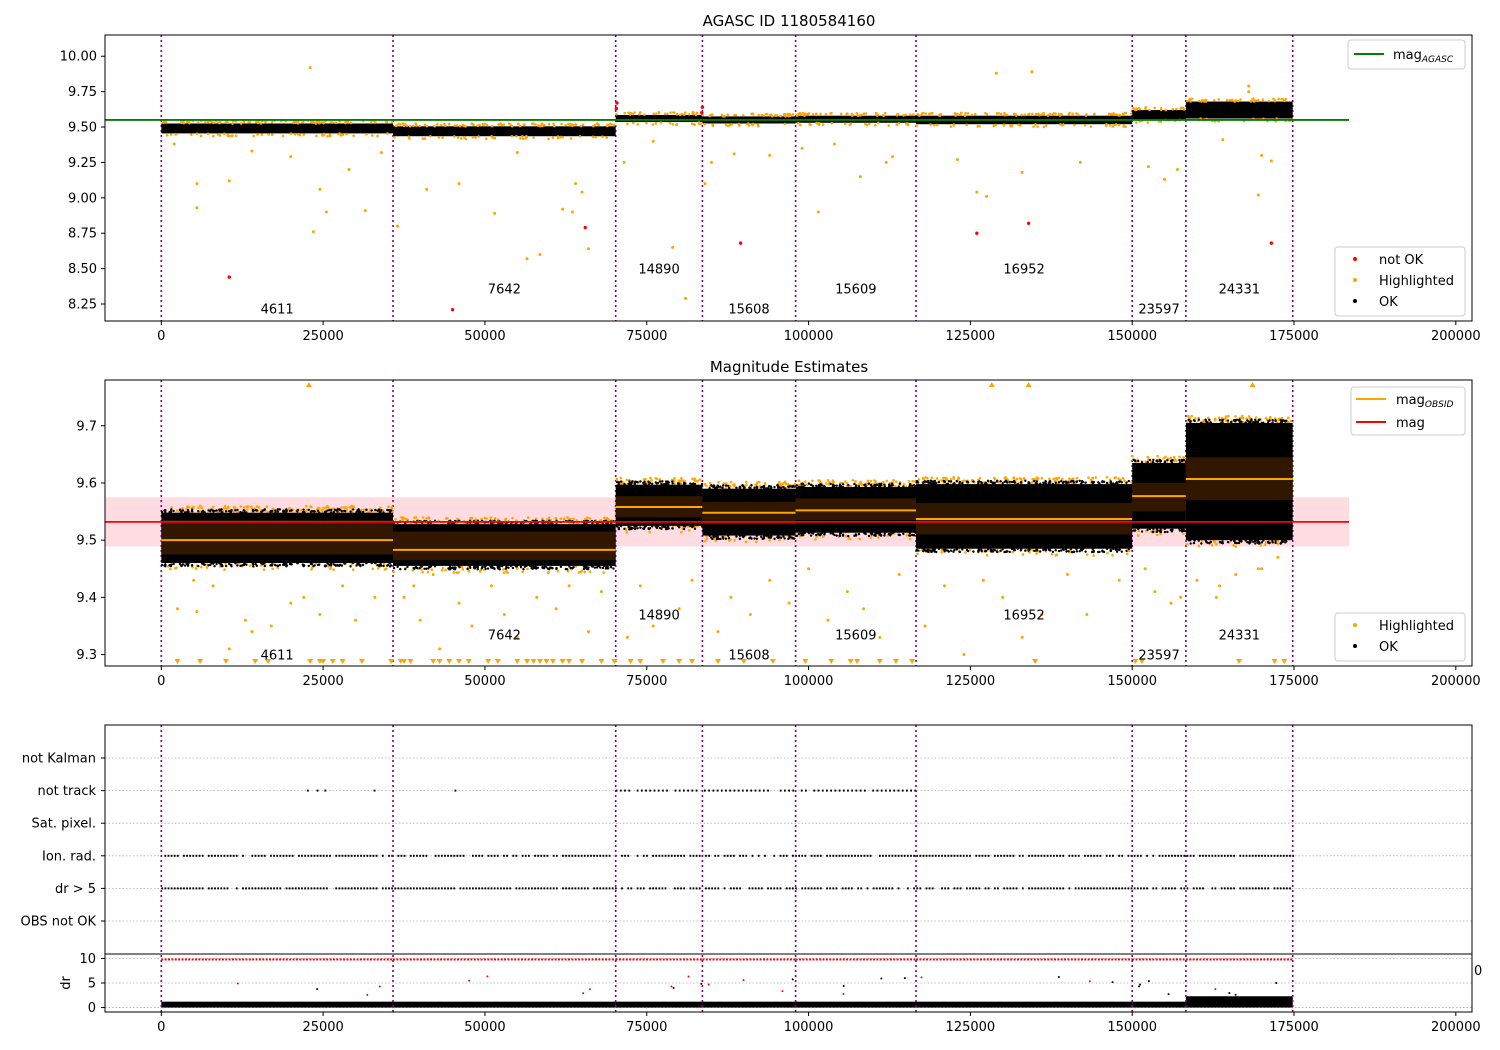 The width and height of the screenshot is (1500, 1050). What do you see at coordinates (977, 233) in the screenshot?
I see `p1-not-ok-point` at bounding box center [977, 233].